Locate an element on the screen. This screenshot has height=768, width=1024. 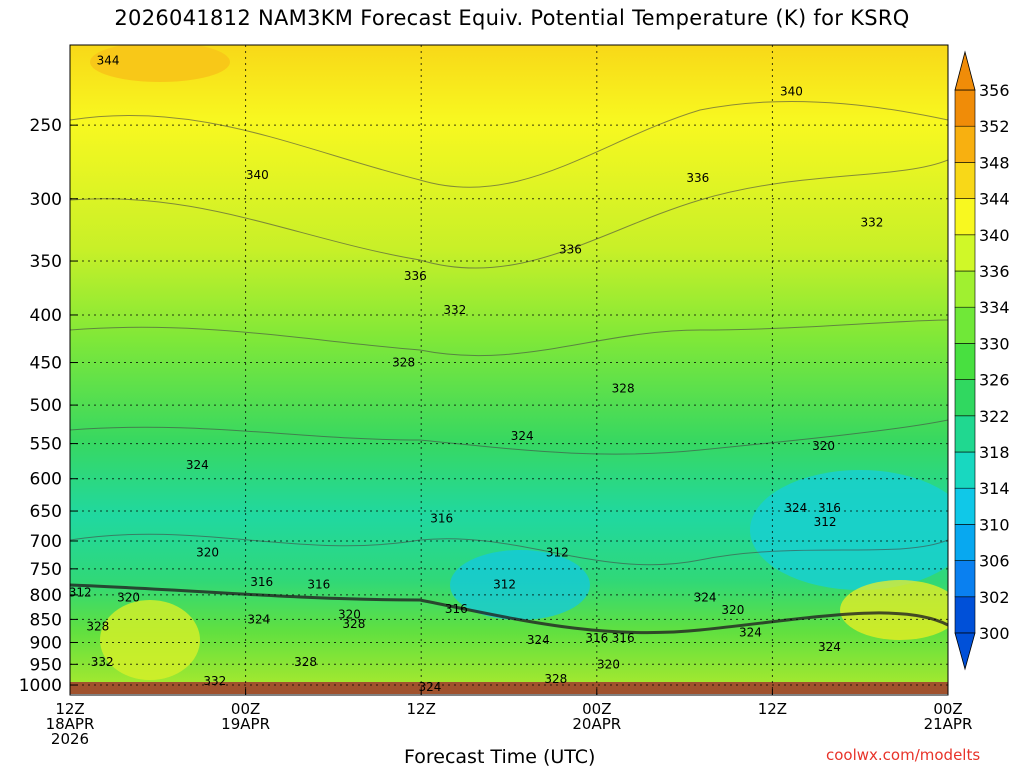
y-tick-label: 850 is located at coordinates (46, 620).